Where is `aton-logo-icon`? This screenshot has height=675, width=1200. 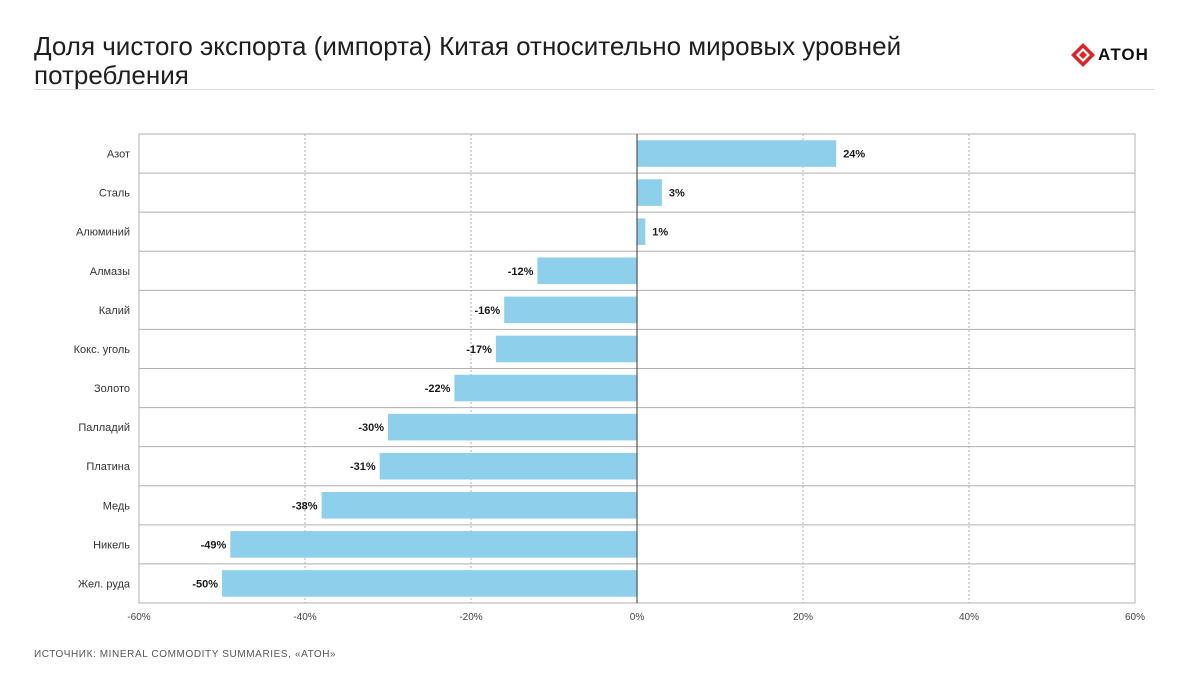 aton-logo-icon is located at coordinates (1083, 55).